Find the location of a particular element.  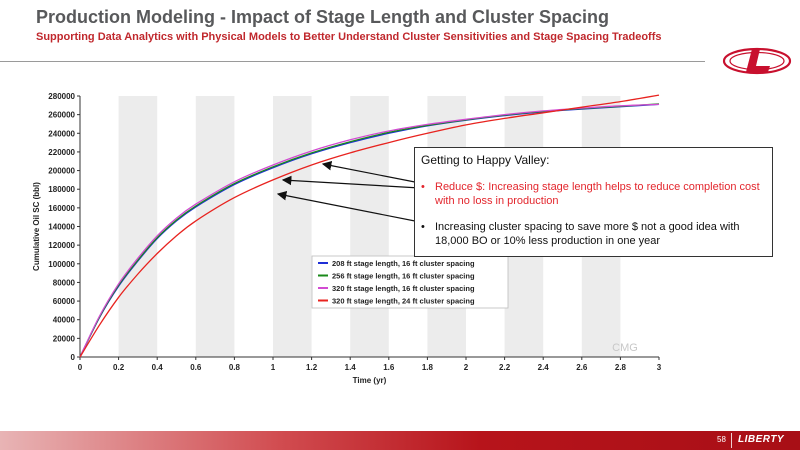

x-tick-label: 1.6 is located at coordinates (389, 367).